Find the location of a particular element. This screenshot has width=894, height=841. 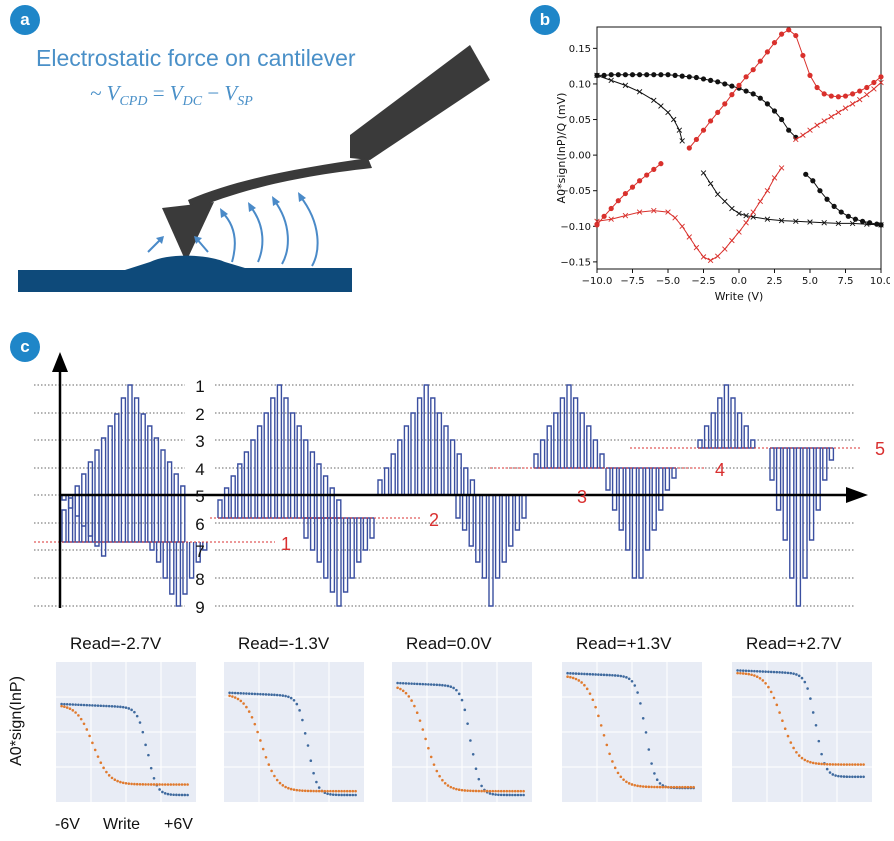

chart-b-ytick-label: 0.05 is located at coordinates (580, 120).